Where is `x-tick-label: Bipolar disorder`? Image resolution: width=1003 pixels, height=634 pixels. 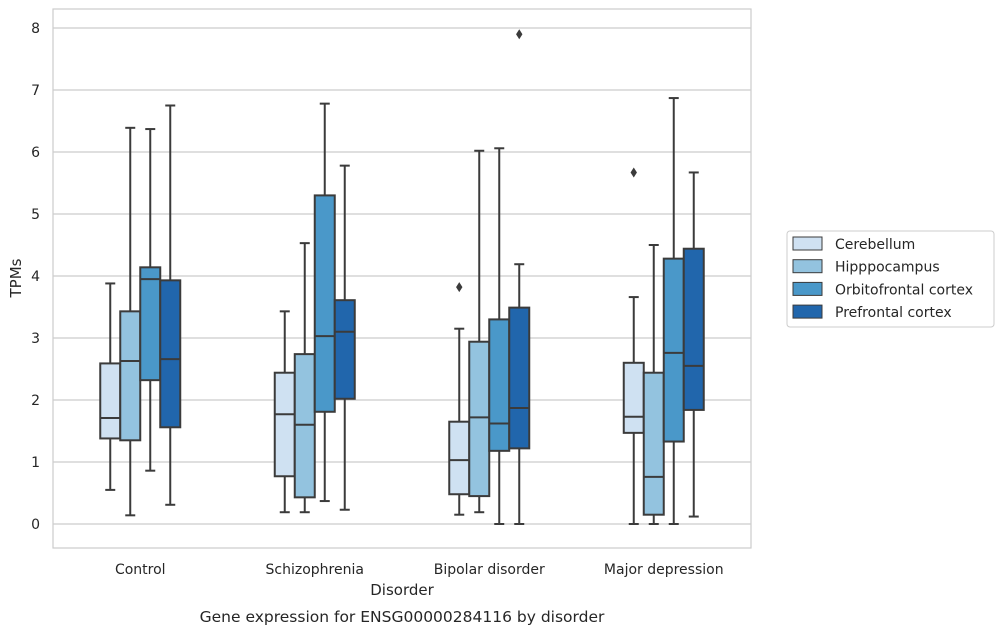 x-tick-label: Bipolar disorder is located at coordinates (489, 570).